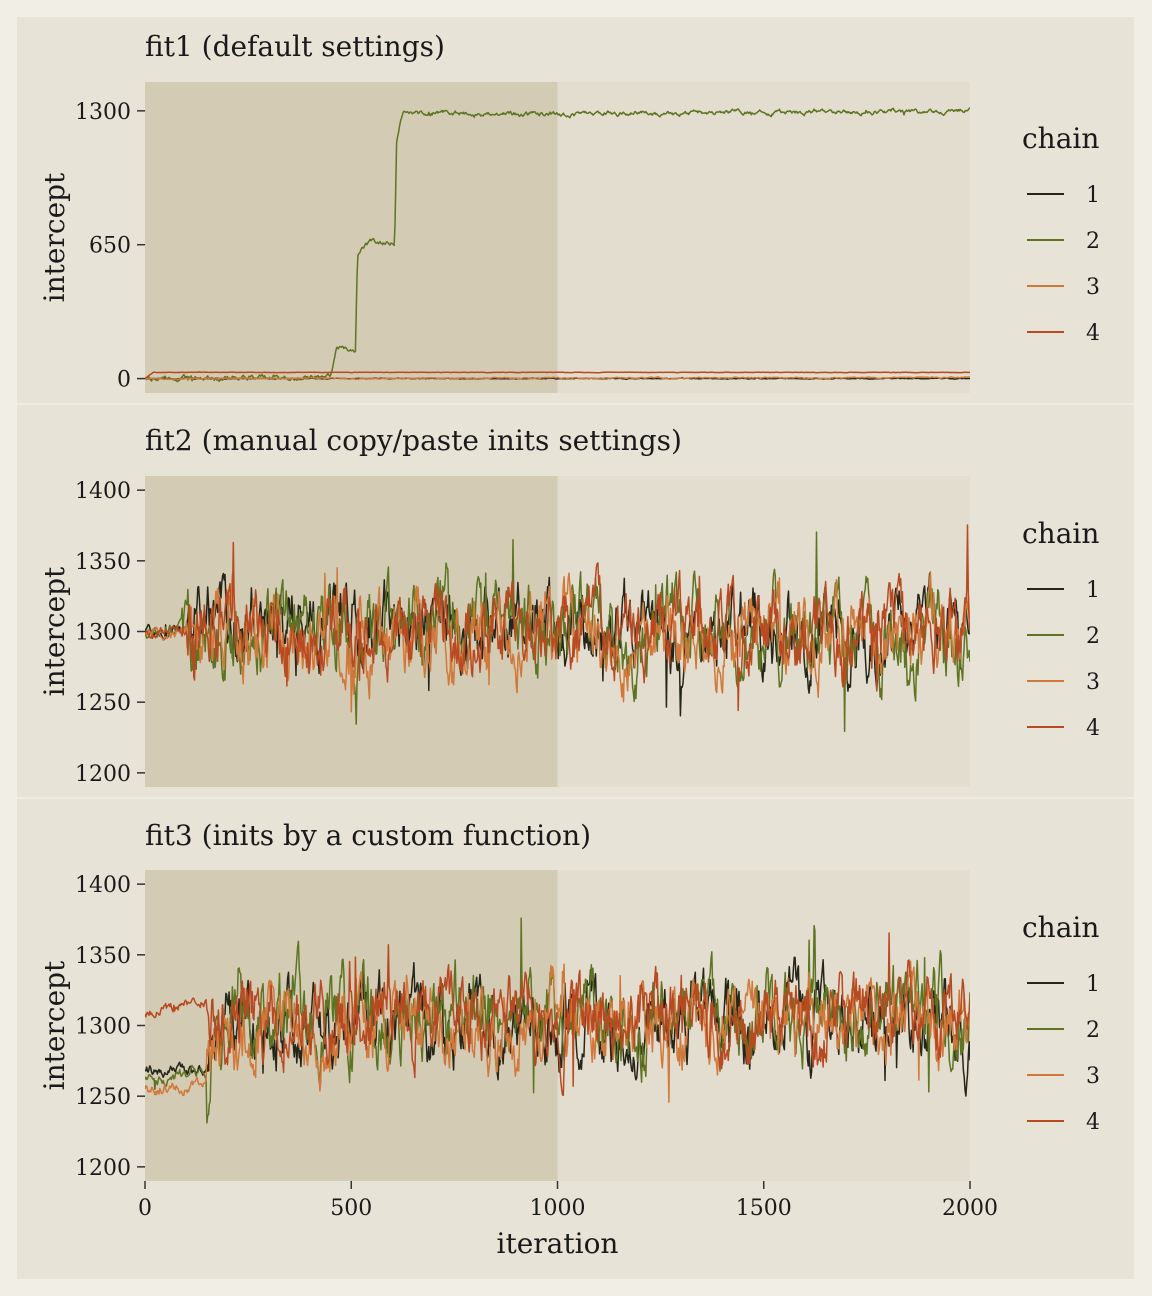  I want to click on panel-title: fit3 (inits by a custom function), so click(368, 835).